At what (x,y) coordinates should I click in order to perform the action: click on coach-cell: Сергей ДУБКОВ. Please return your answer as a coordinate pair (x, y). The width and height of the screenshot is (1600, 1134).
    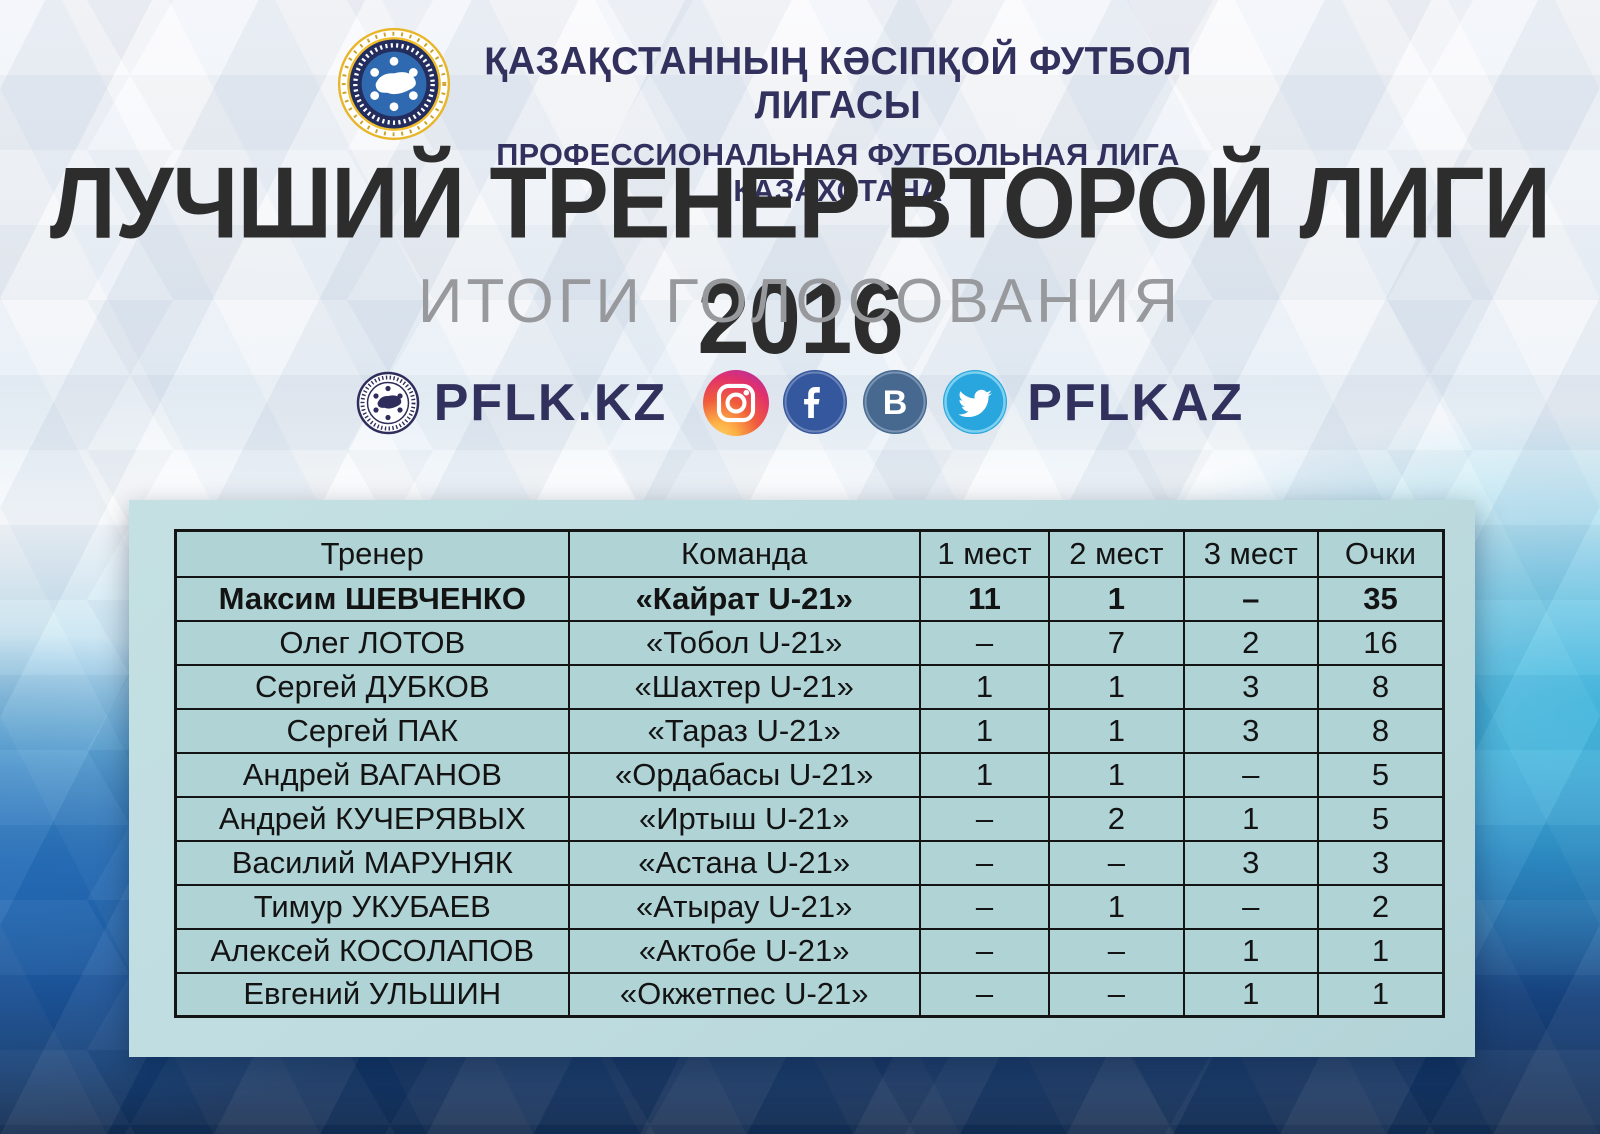
    Looking at the image, I should click on (372, 686).